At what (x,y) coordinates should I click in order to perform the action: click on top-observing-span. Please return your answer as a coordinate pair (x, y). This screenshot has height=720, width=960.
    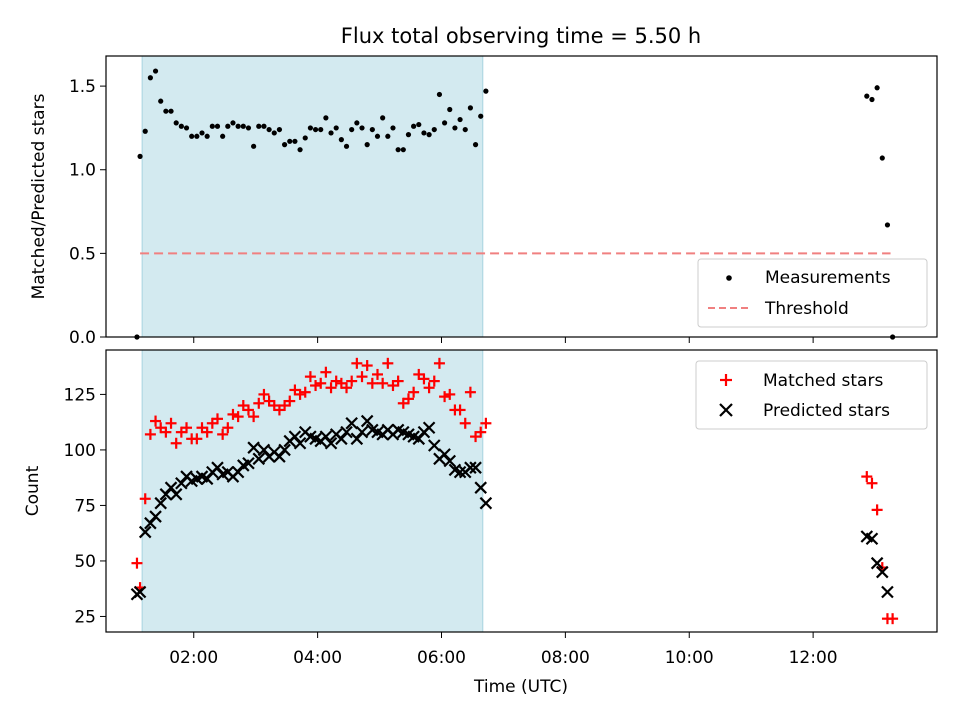
    Looking at the image, I should click on (312, 196).